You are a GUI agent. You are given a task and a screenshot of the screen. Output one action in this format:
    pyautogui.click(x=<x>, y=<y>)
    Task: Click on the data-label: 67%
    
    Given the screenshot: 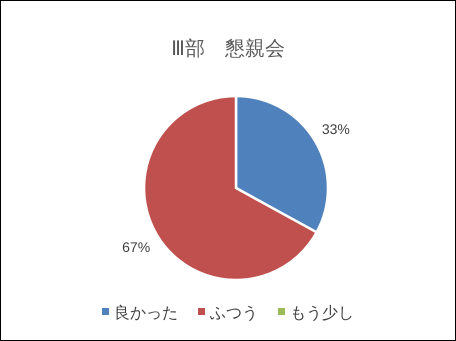 What is the action you would take?
    pyautogui.click(x=136, y=247)
    